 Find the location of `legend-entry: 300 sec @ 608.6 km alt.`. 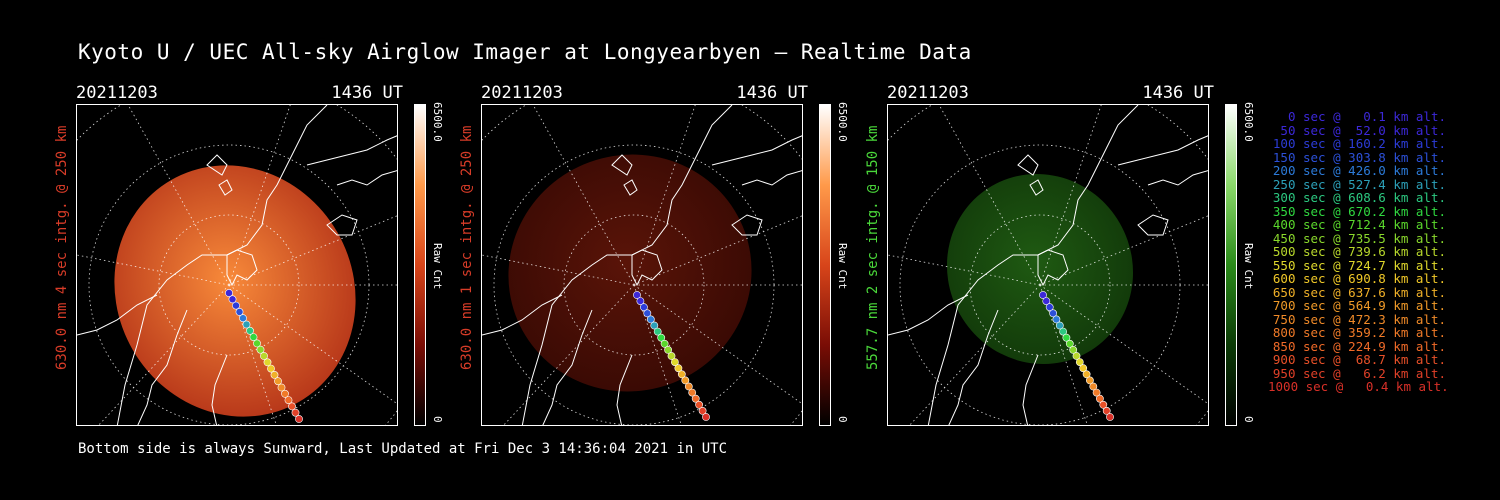

legend-entry: 300 sec @ 608.6 km alt. is located at coordinates (1359, 197).